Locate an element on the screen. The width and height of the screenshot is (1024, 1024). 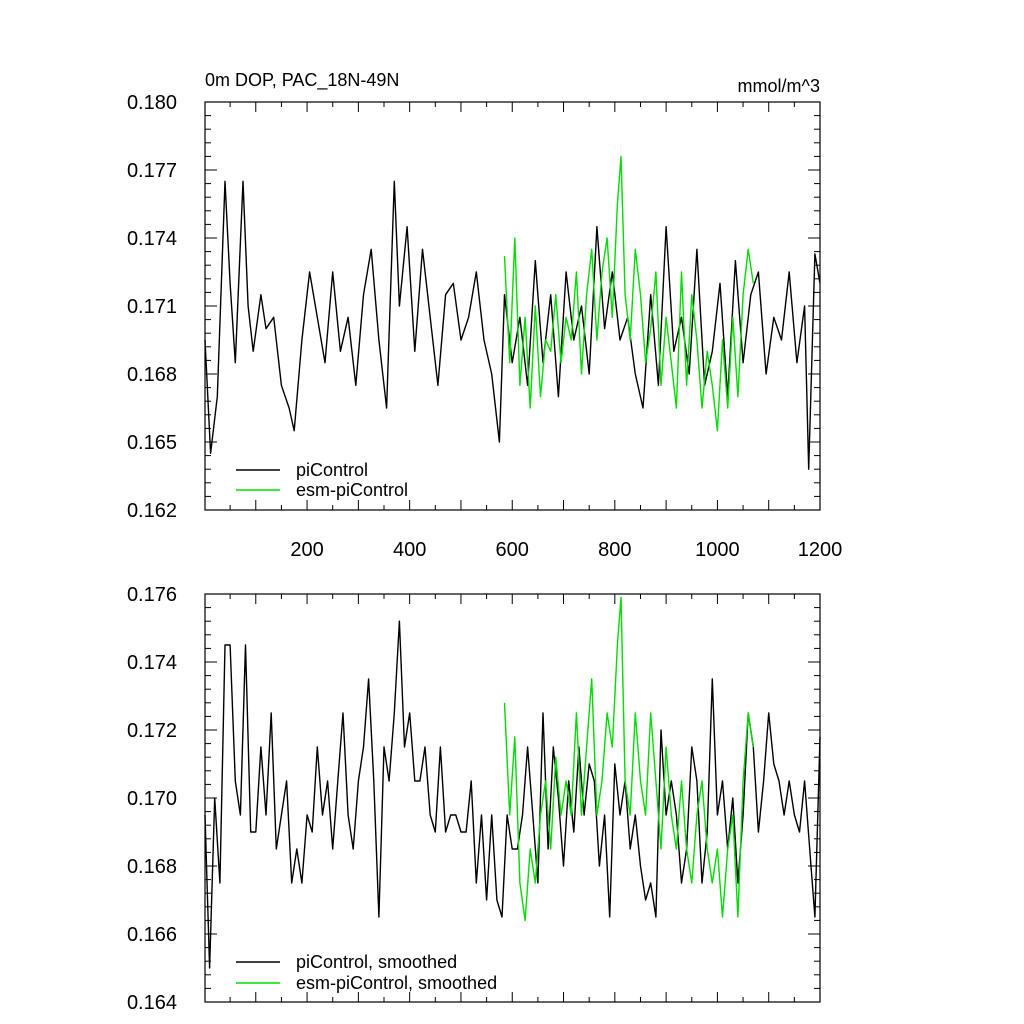
top-y-tick-label: 0.168 is located at coordinates (152, 375).